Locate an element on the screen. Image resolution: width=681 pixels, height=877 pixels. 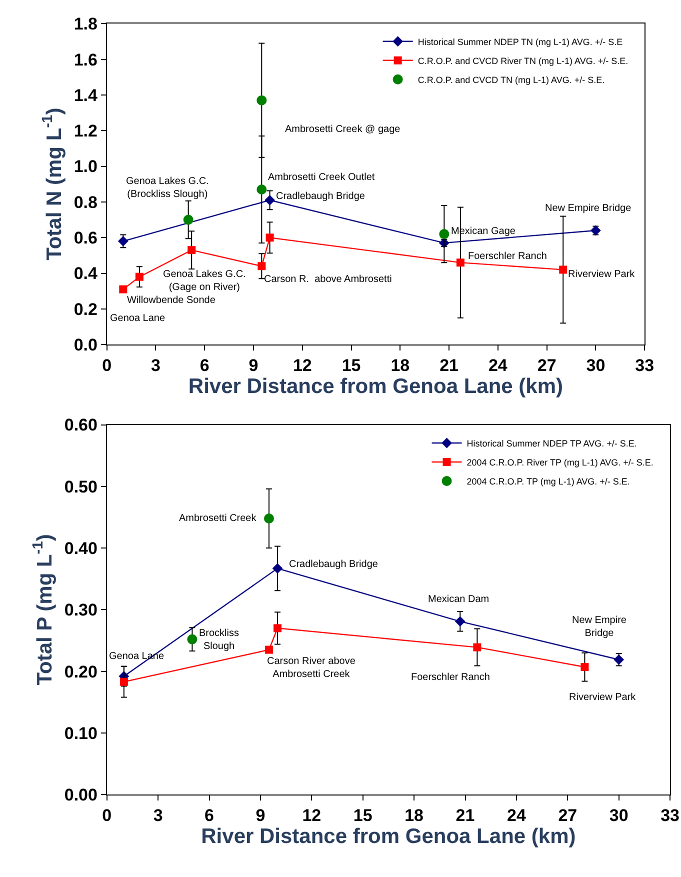
legend-label: 2004 C.R.O.P. TP (mg L-1) AVG. +/- S.E. is located at coordinates (548, 481).